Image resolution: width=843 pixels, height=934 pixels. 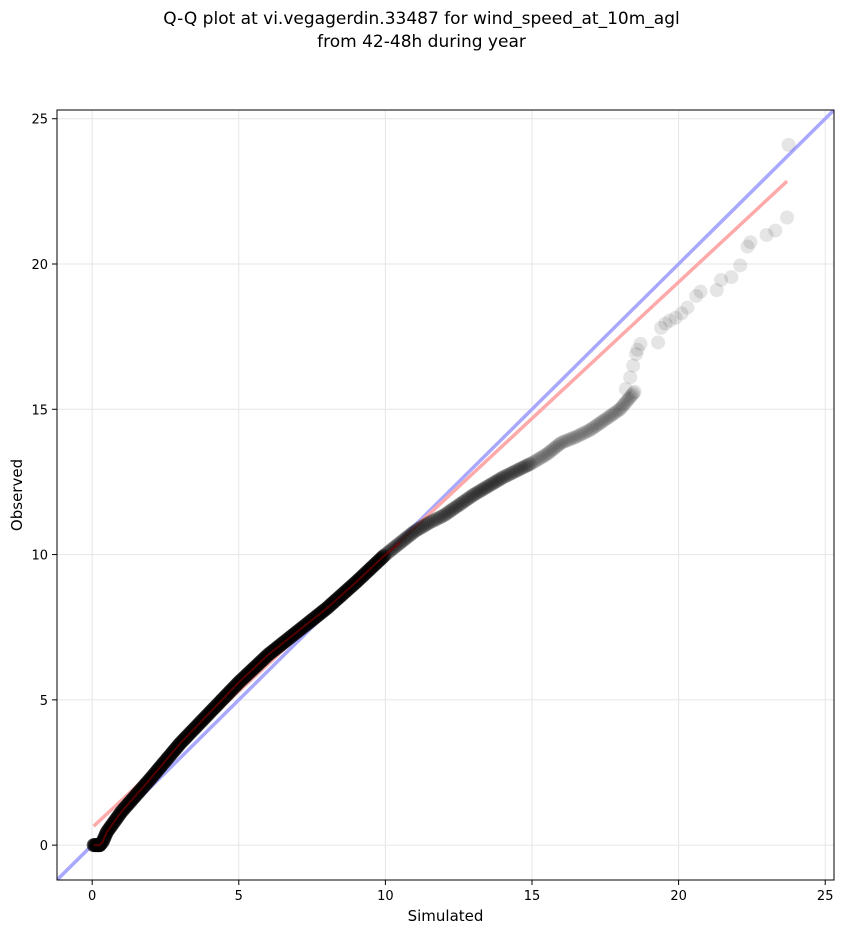 What do you see at coordinates (421, 42) in the screenshot?
I see `chart-title-line-2: from 42-48h during year` at bounding box center [421, 42].